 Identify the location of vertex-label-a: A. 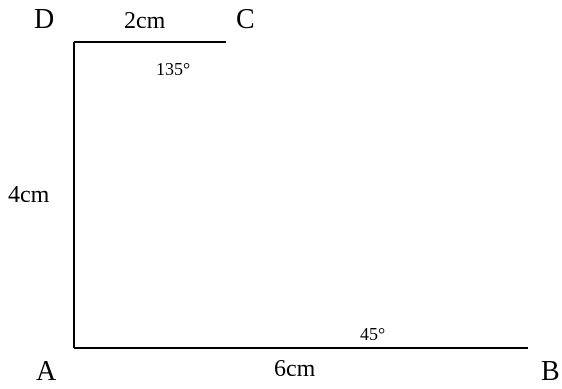
(46, 371).